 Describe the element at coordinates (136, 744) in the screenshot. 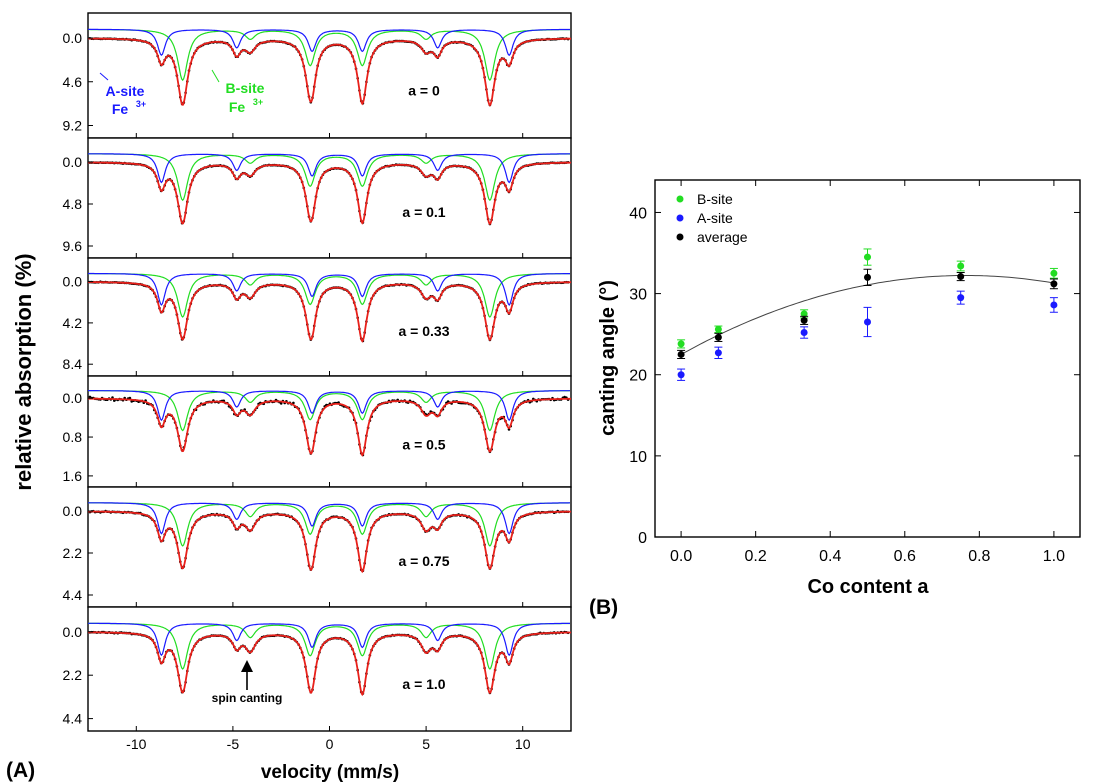

I see `x-tick-label: -10` at that location.